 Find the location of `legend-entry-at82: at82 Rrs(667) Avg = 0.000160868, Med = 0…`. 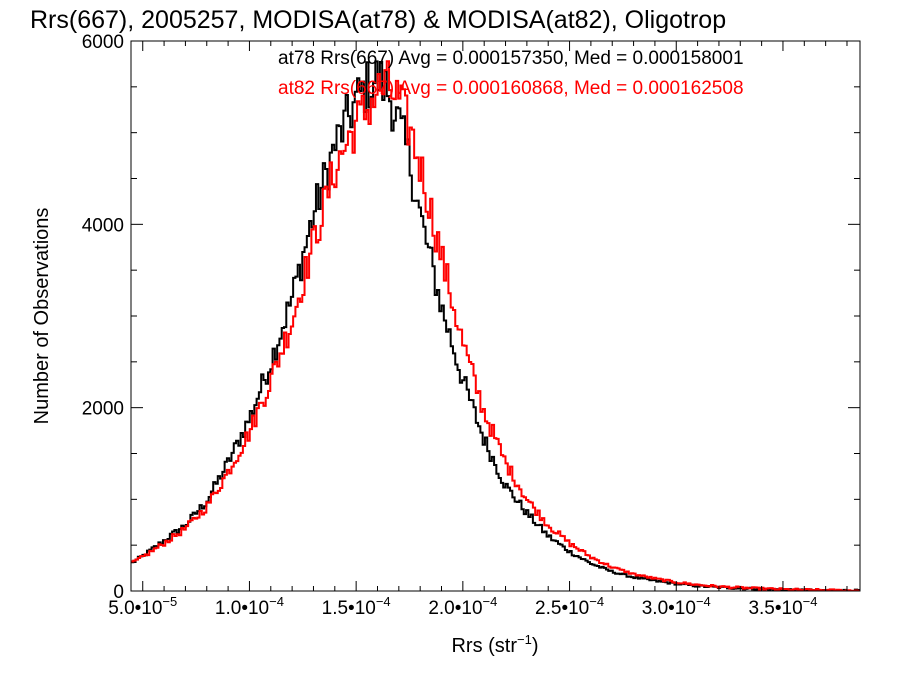

legend-entry-at82: at82 Rrs(667) Avg = 0.000160868, Med = 0… is located at coordinates (511, 88).